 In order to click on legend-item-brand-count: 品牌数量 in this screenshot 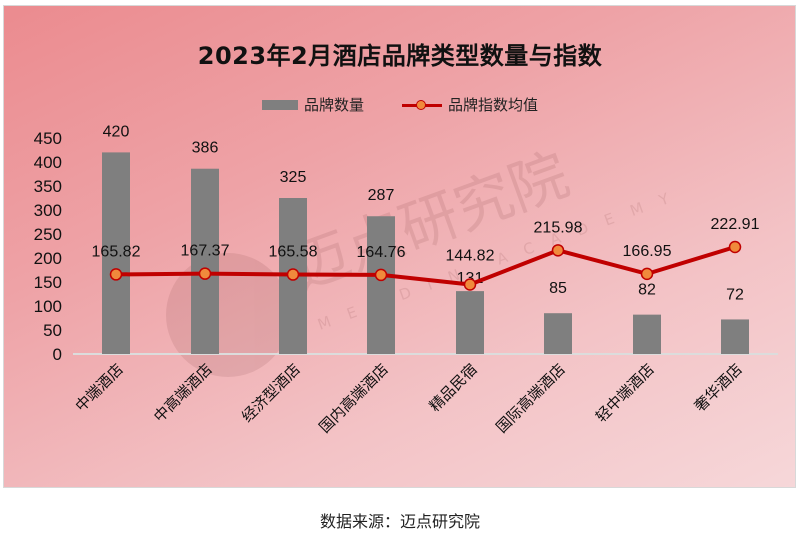, I will do `click(312, 104)`.